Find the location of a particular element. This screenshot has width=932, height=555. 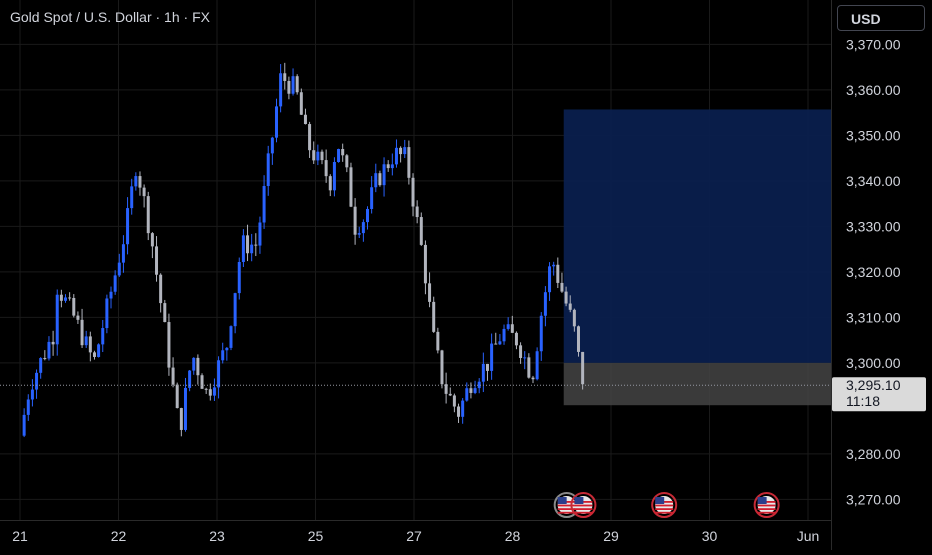

stop-zone is located at coordinates (699, 384).